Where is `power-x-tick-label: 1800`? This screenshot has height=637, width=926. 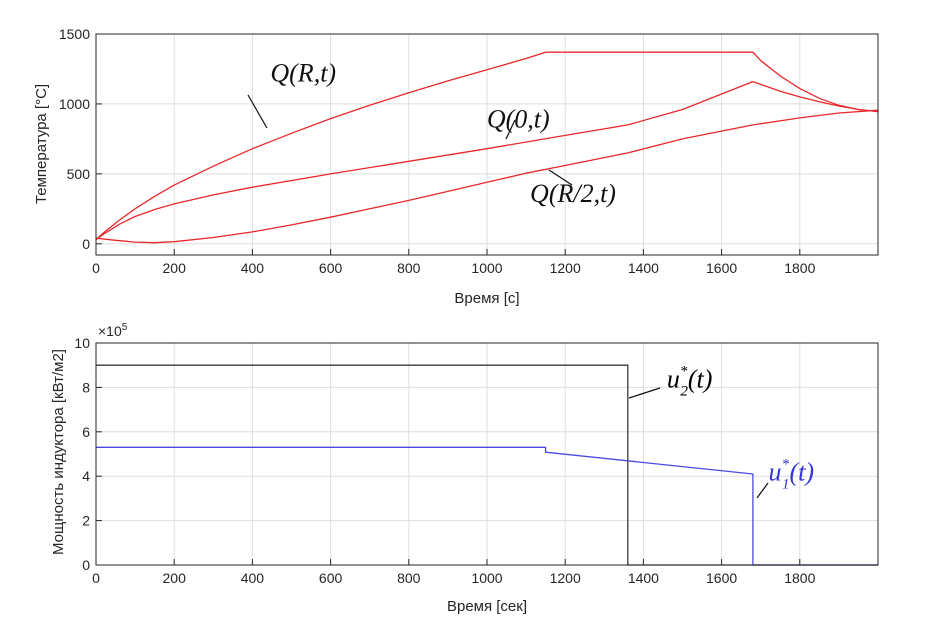 power-x-tick-label: 1800 is located at coordinates (799, 578).